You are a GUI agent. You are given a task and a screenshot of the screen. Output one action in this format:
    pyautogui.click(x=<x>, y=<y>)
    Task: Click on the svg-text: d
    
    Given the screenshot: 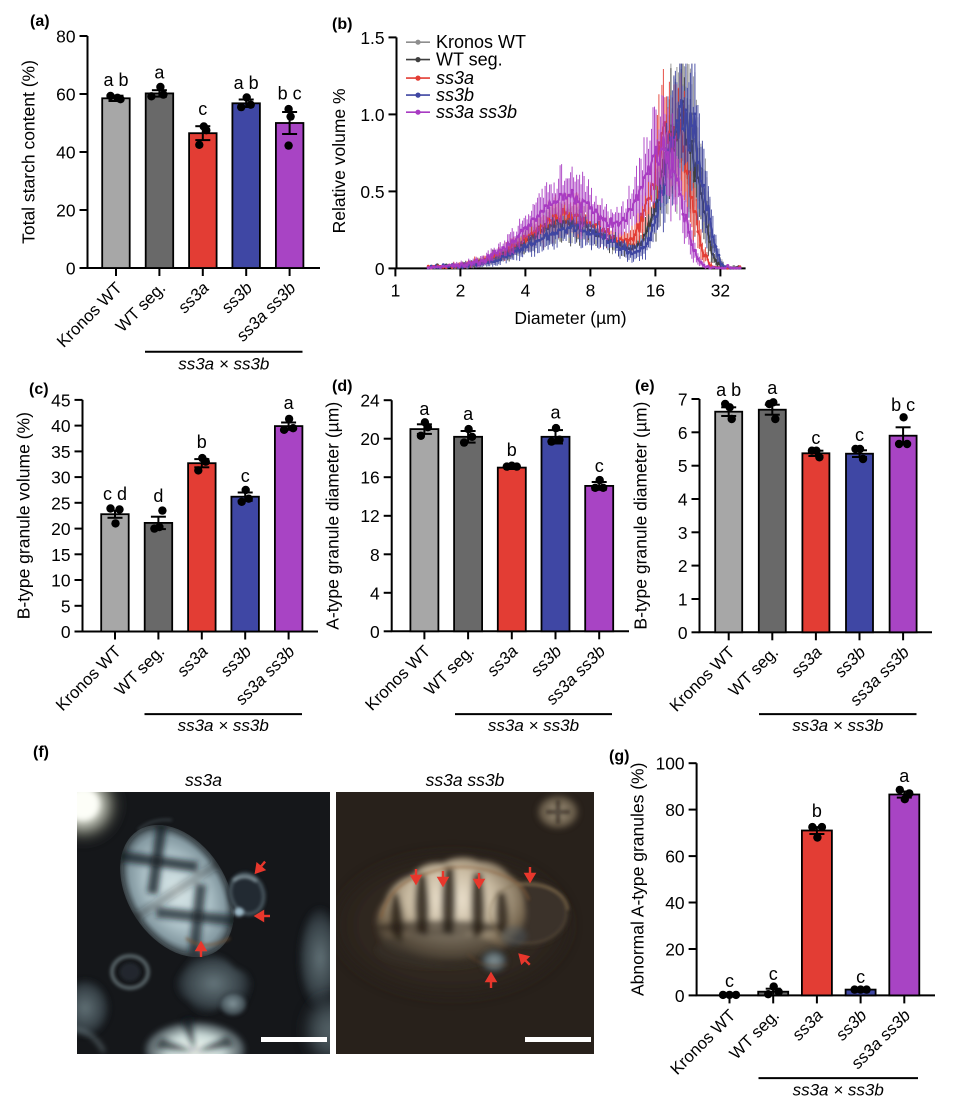 What is the action you would take?
    pyautogui.click(x=158, y=496)
    